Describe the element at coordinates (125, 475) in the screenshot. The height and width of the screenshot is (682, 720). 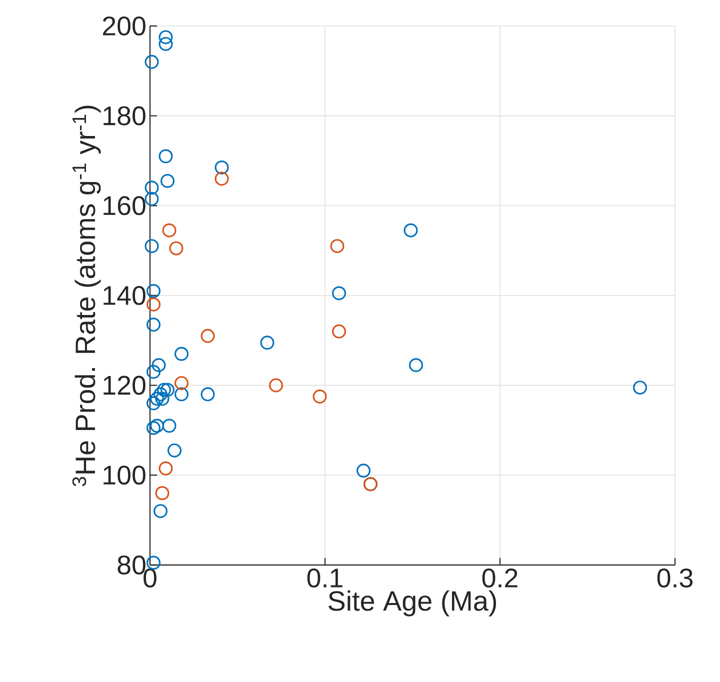
I see `y-tick-label: 100` at that location.